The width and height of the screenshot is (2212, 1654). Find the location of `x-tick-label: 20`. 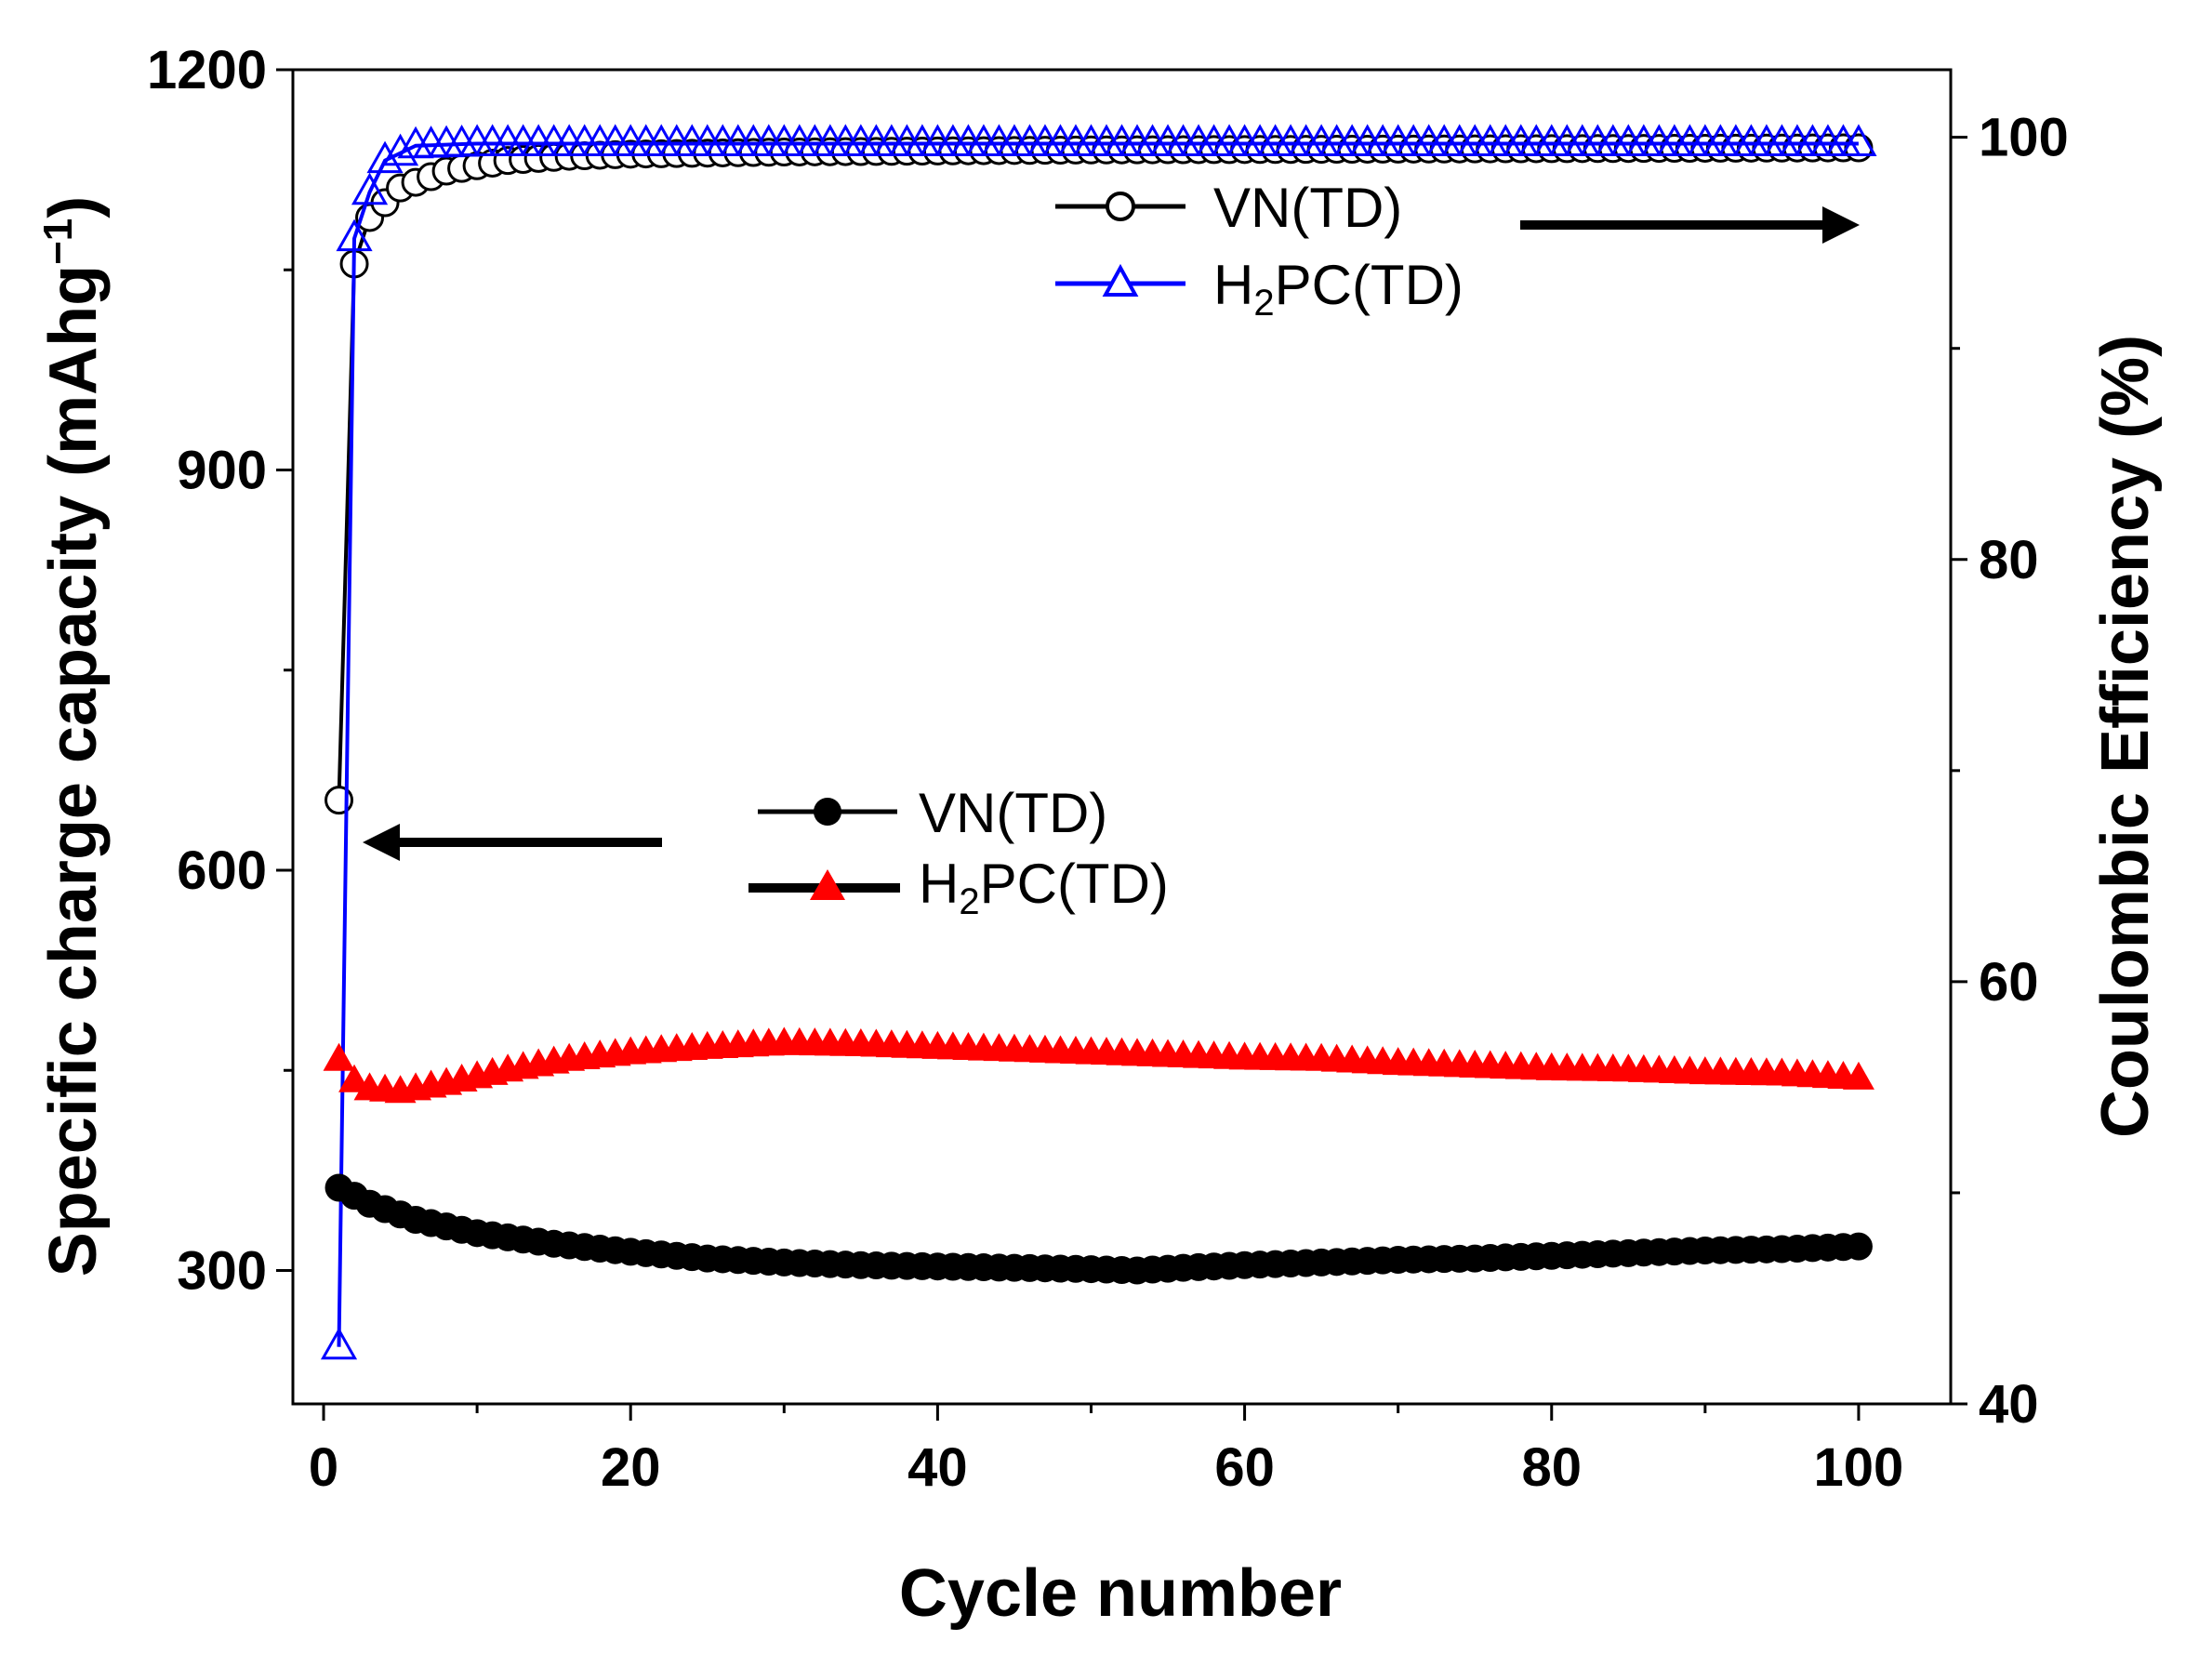

x-tick-label: 20 is located at coordinates (631, 1467).